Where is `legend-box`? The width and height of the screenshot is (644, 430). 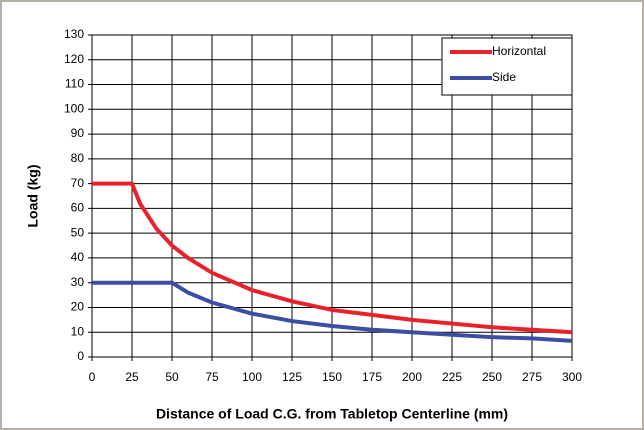
legend-box is located at coordinates (507, 66).